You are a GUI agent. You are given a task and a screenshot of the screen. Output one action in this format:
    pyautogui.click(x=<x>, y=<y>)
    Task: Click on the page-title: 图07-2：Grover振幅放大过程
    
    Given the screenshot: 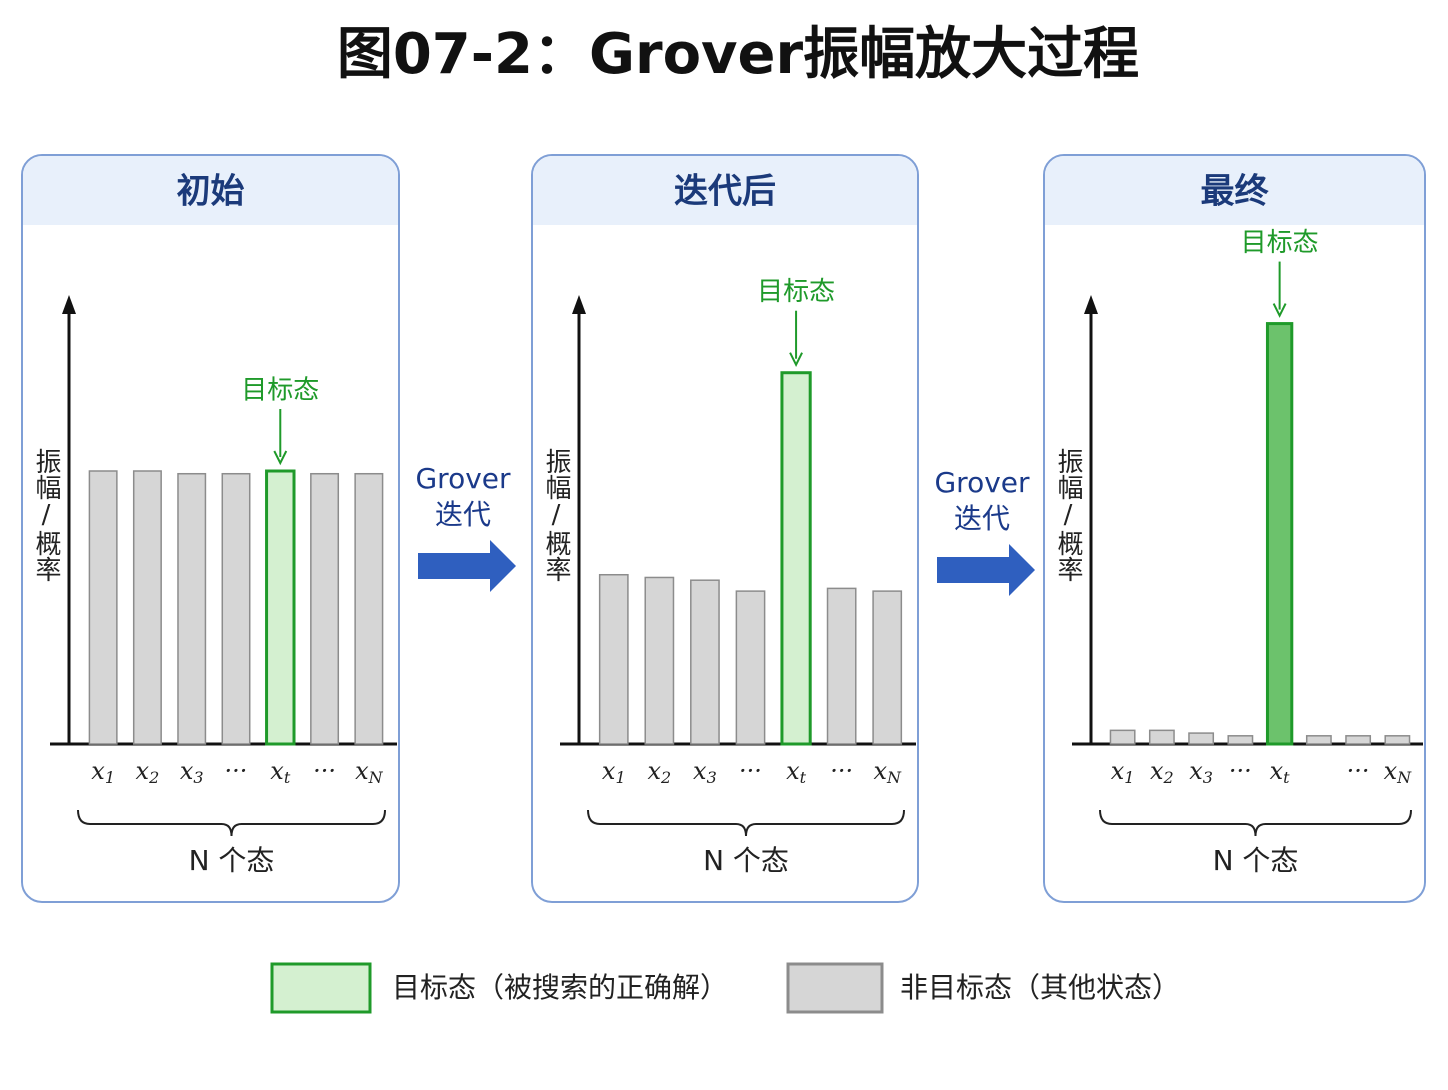 What is the action you would take?
    pyautogui.click(x=738, y=54)
    